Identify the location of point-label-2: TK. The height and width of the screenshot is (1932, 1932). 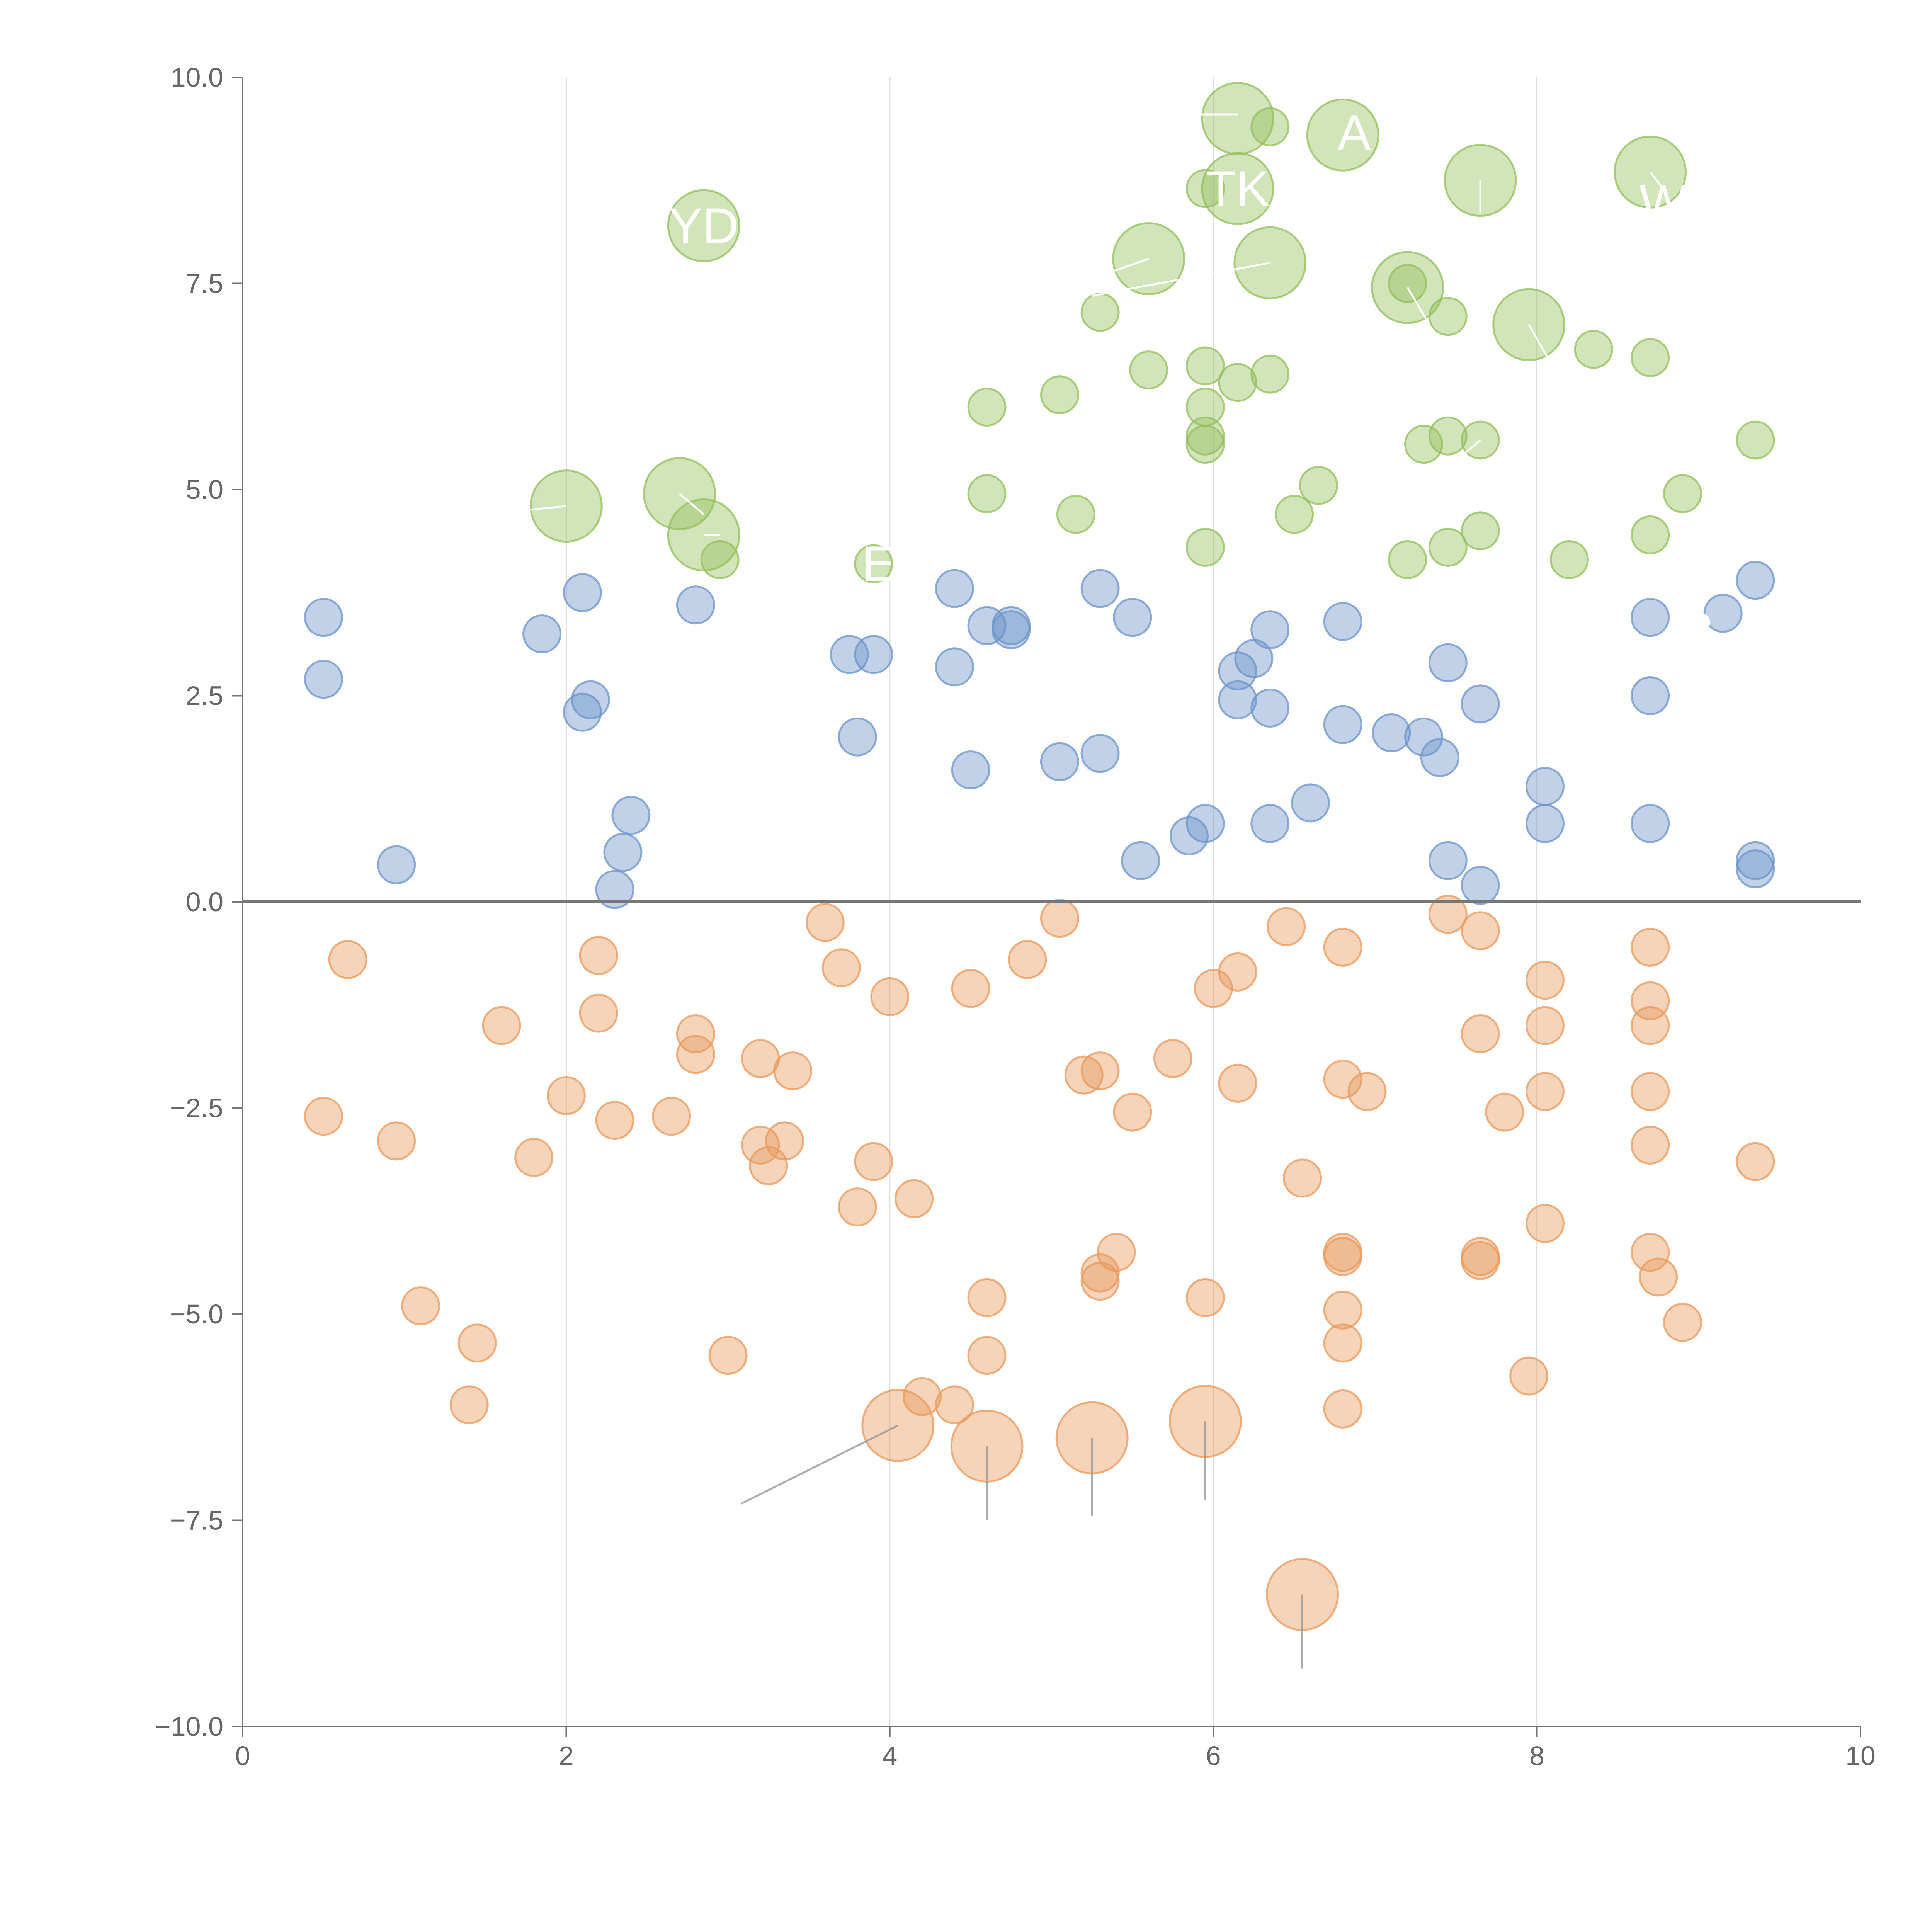
(1238, 189).